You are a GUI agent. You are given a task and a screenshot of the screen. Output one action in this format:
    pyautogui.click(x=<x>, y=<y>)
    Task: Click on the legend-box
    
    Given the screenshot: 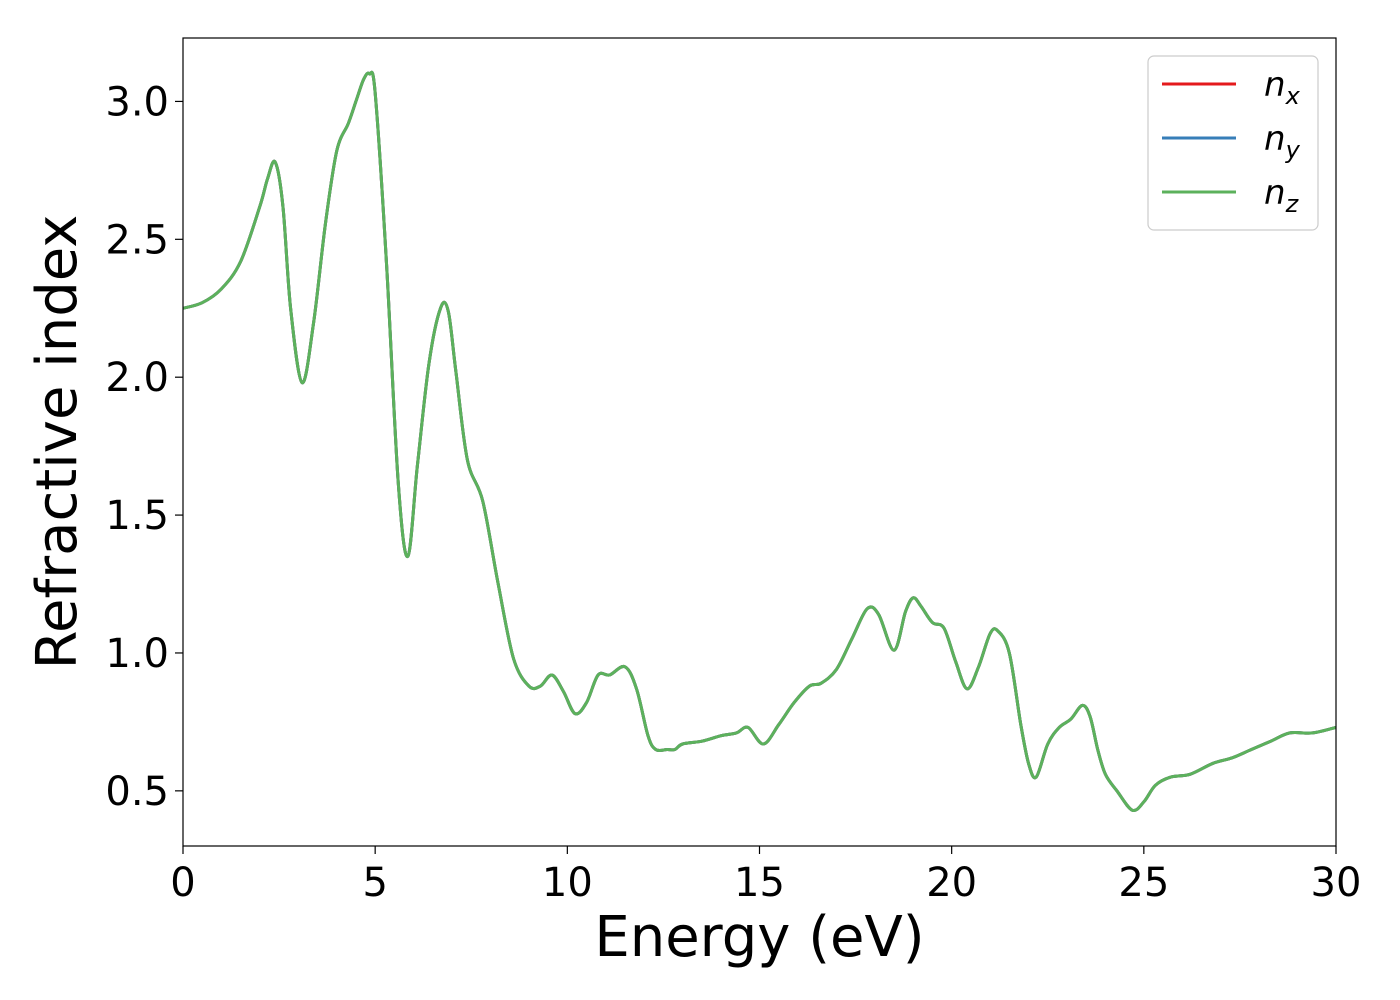 What is the action you would take?
    pyautogui.click(x=1233, y=143)
    